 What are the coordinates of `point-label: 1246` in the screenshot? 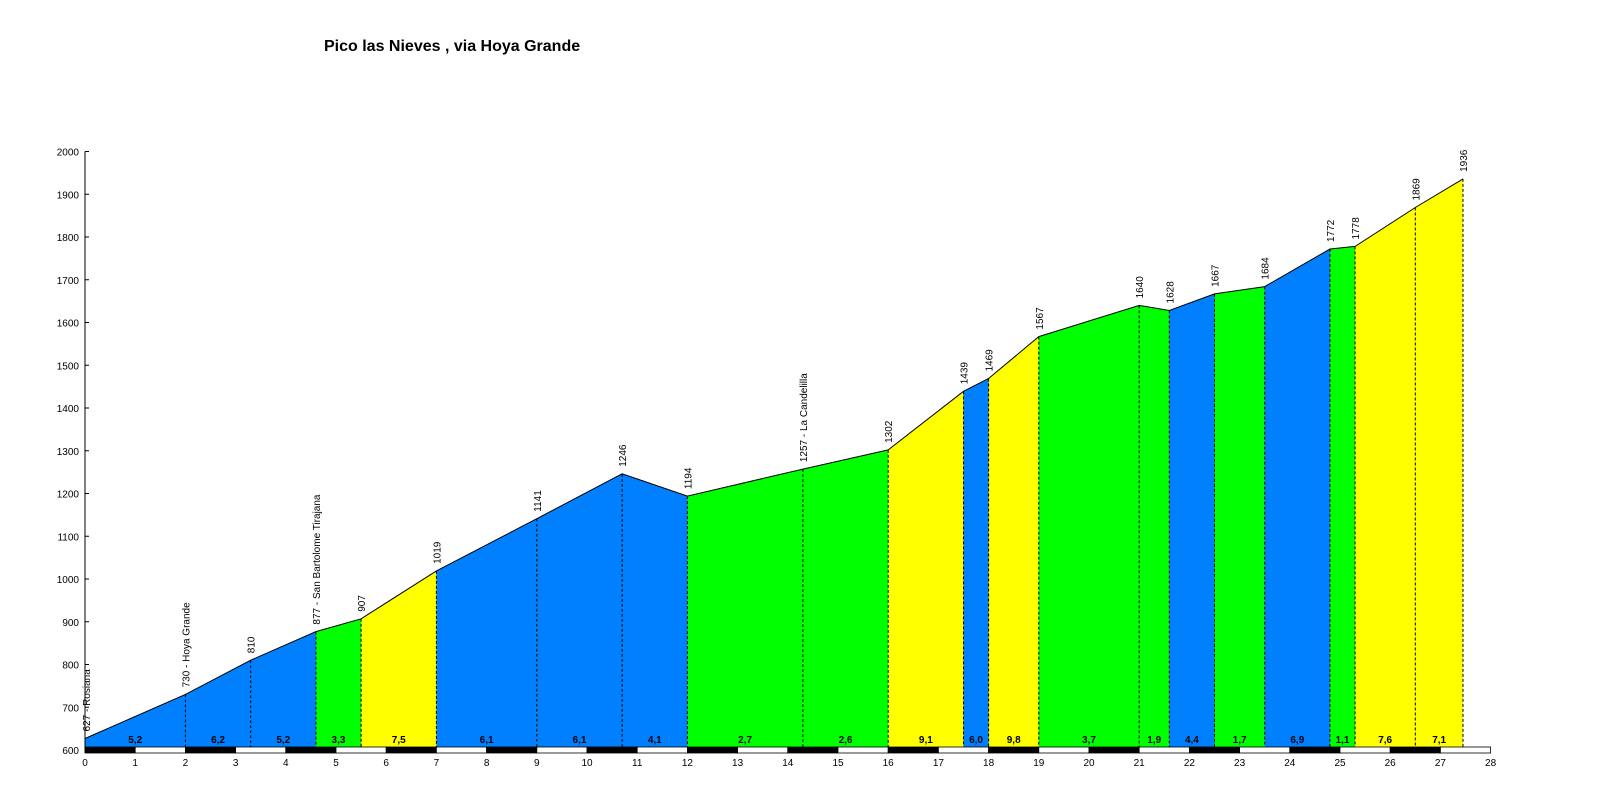 It's located at (623, 455).